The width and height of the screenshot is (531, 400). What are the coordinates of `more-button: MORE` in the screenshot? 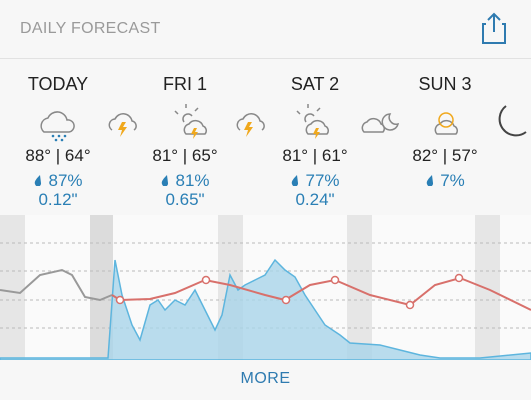 It's located at (265, 378).